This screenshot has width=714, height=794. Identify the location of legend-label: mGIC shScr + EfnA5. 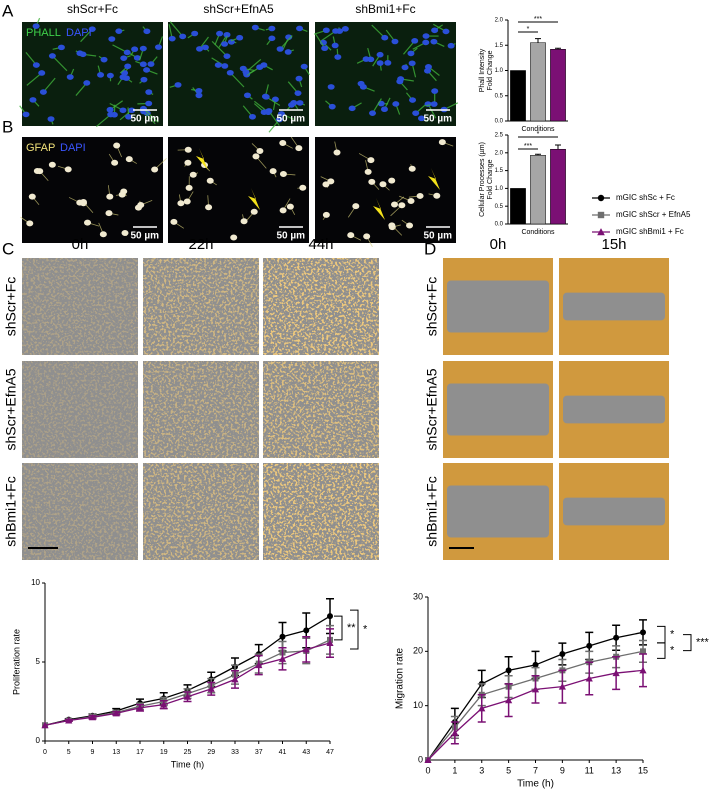
(653, 214).